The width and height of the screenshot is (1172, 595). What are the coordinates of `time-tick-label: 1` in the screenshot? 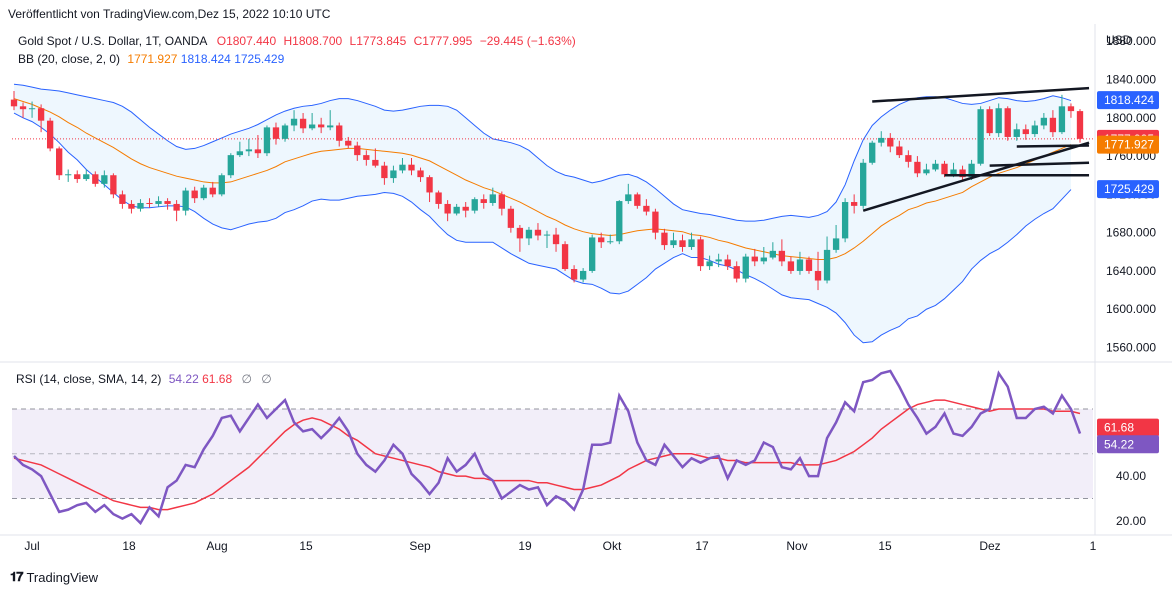 It's located at (1093, 546).